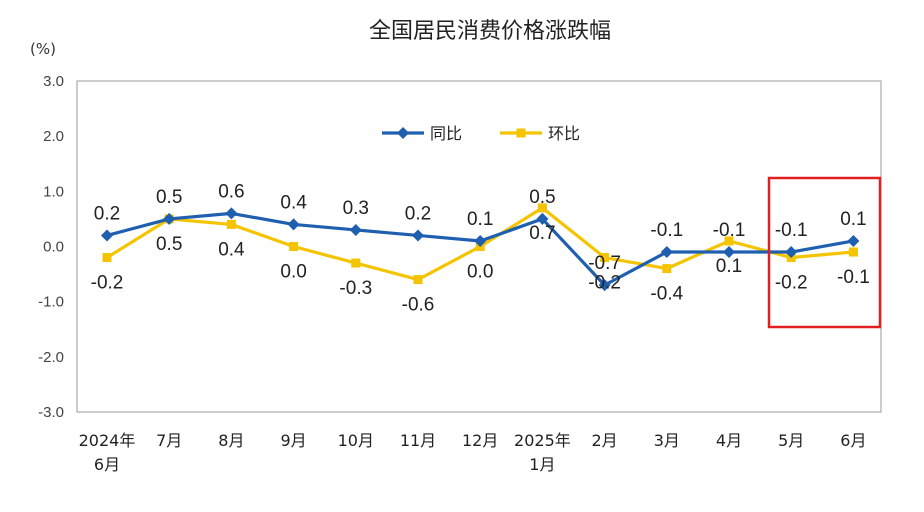 This screenshot has height=512, width=924. Describe the element at coordinates (480, 440) in the screenshot. I see `x-tick-label: 12月` at that location.